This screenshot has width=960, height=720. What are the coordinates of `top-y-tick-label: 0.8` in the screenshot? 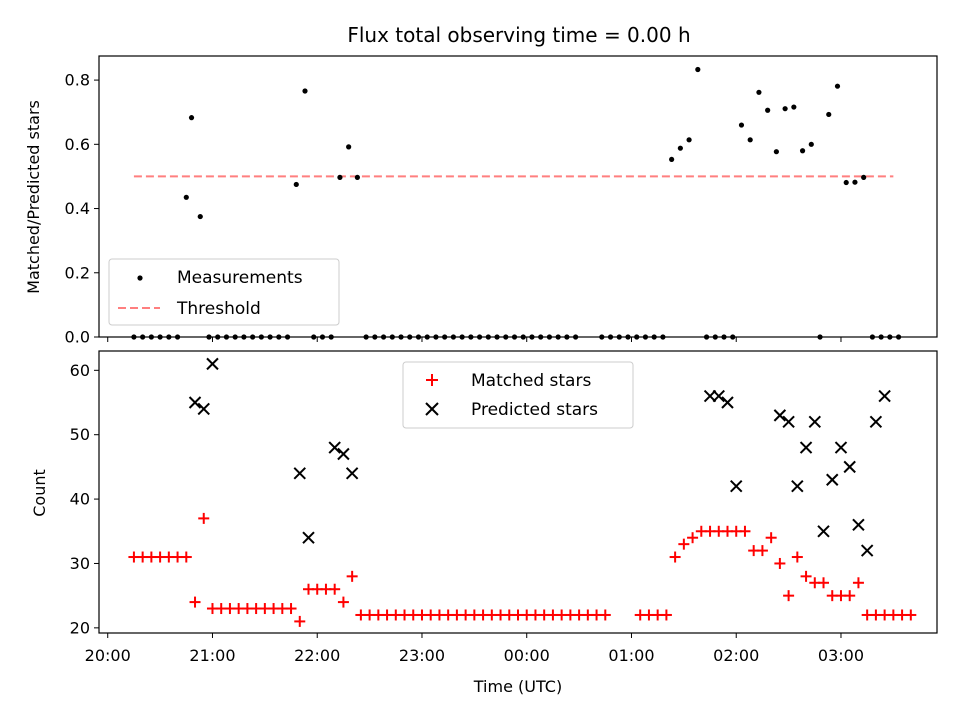 It's located at (77, 80).